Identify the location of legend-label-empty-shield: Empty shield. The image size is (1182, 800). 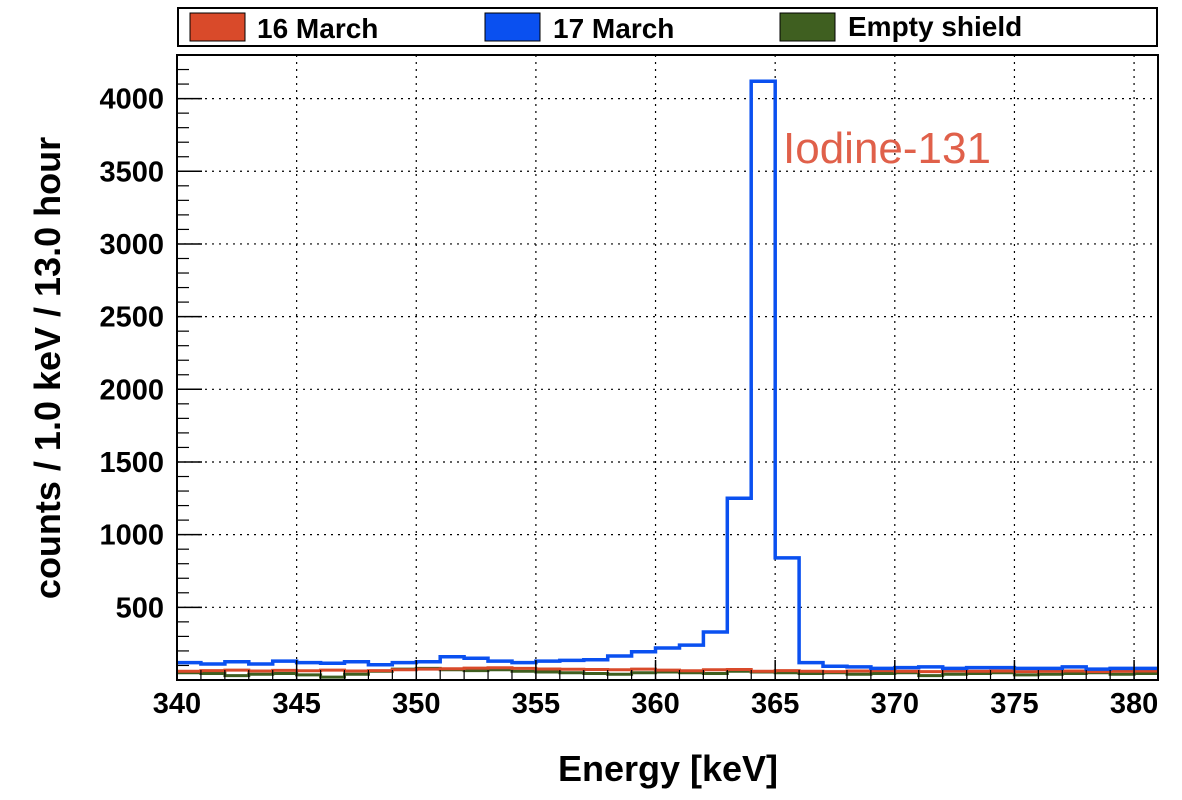
(935, 26).